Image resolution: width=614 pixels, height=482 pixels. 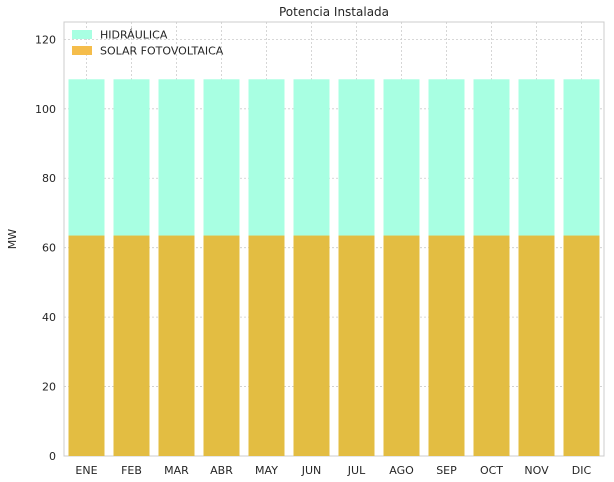 What do you see at coordinates (311, 470) in the screenshot?
I see `x-tick-label: JUN` at bounding box center [311, 470].